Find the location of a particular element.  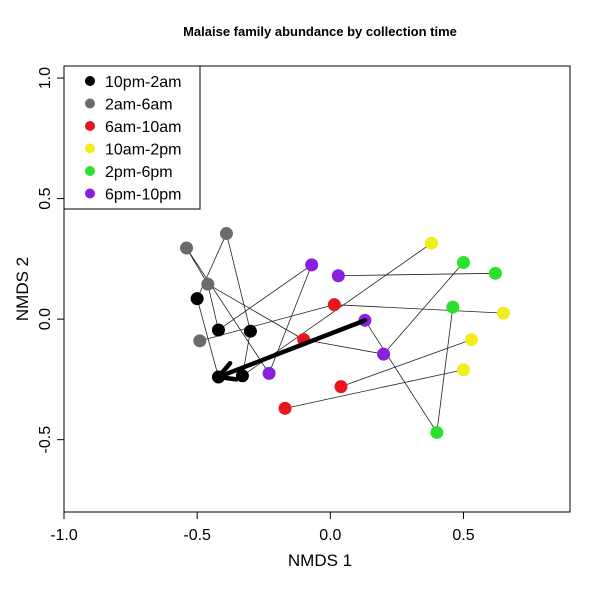

legend-label: 2am-6am is located at coordinates (139, 105).